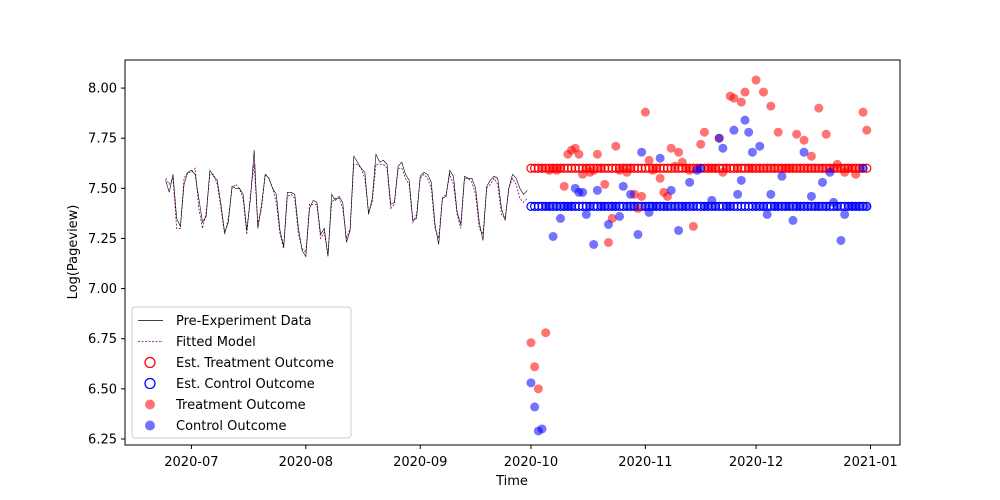 The width and height of the screenshot is (1000, 500). I want to click on y-tick-label: 7.00, so click(102, 289).